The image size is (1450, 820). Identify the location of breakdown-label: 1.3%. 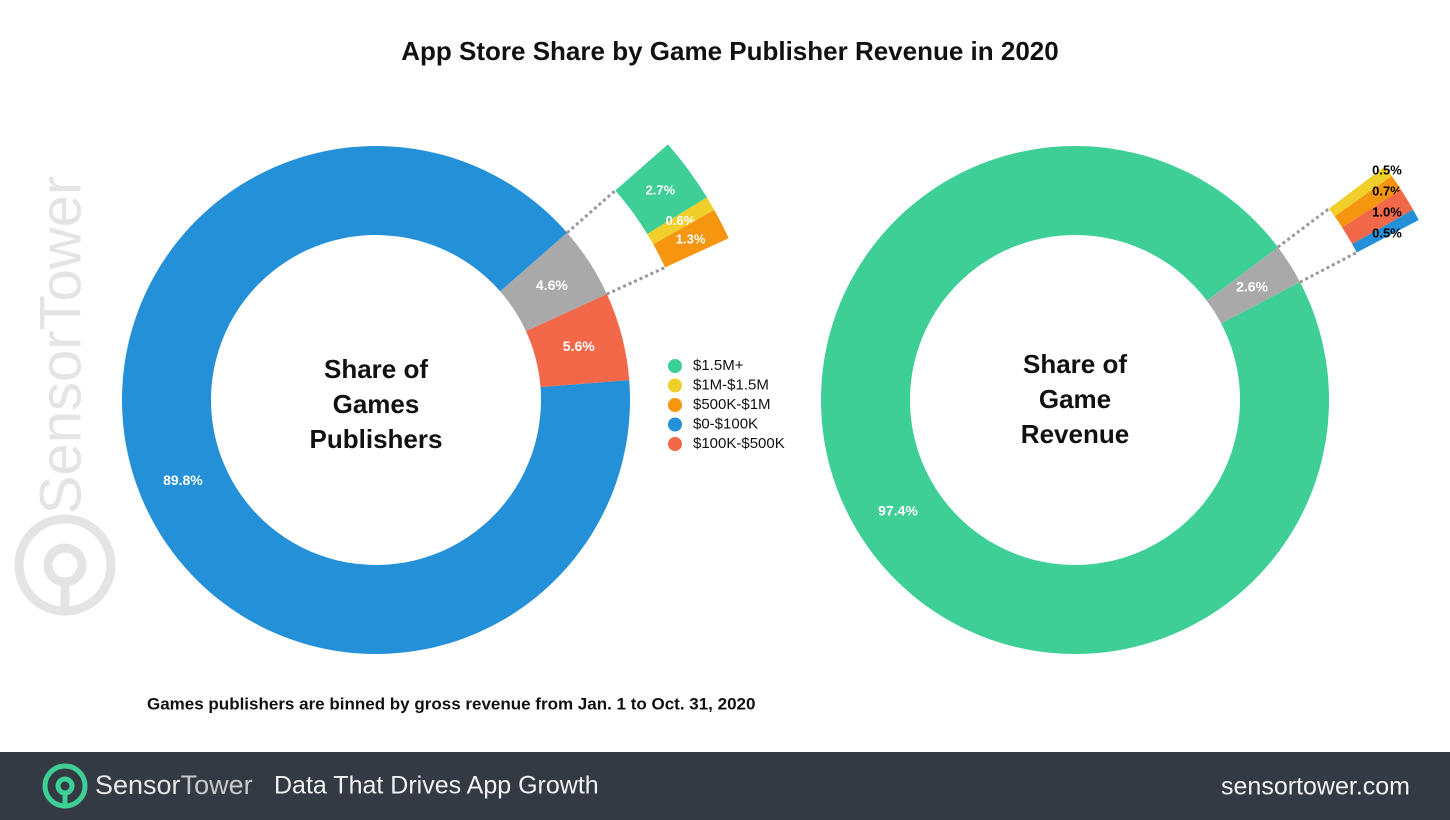
(691, 238).